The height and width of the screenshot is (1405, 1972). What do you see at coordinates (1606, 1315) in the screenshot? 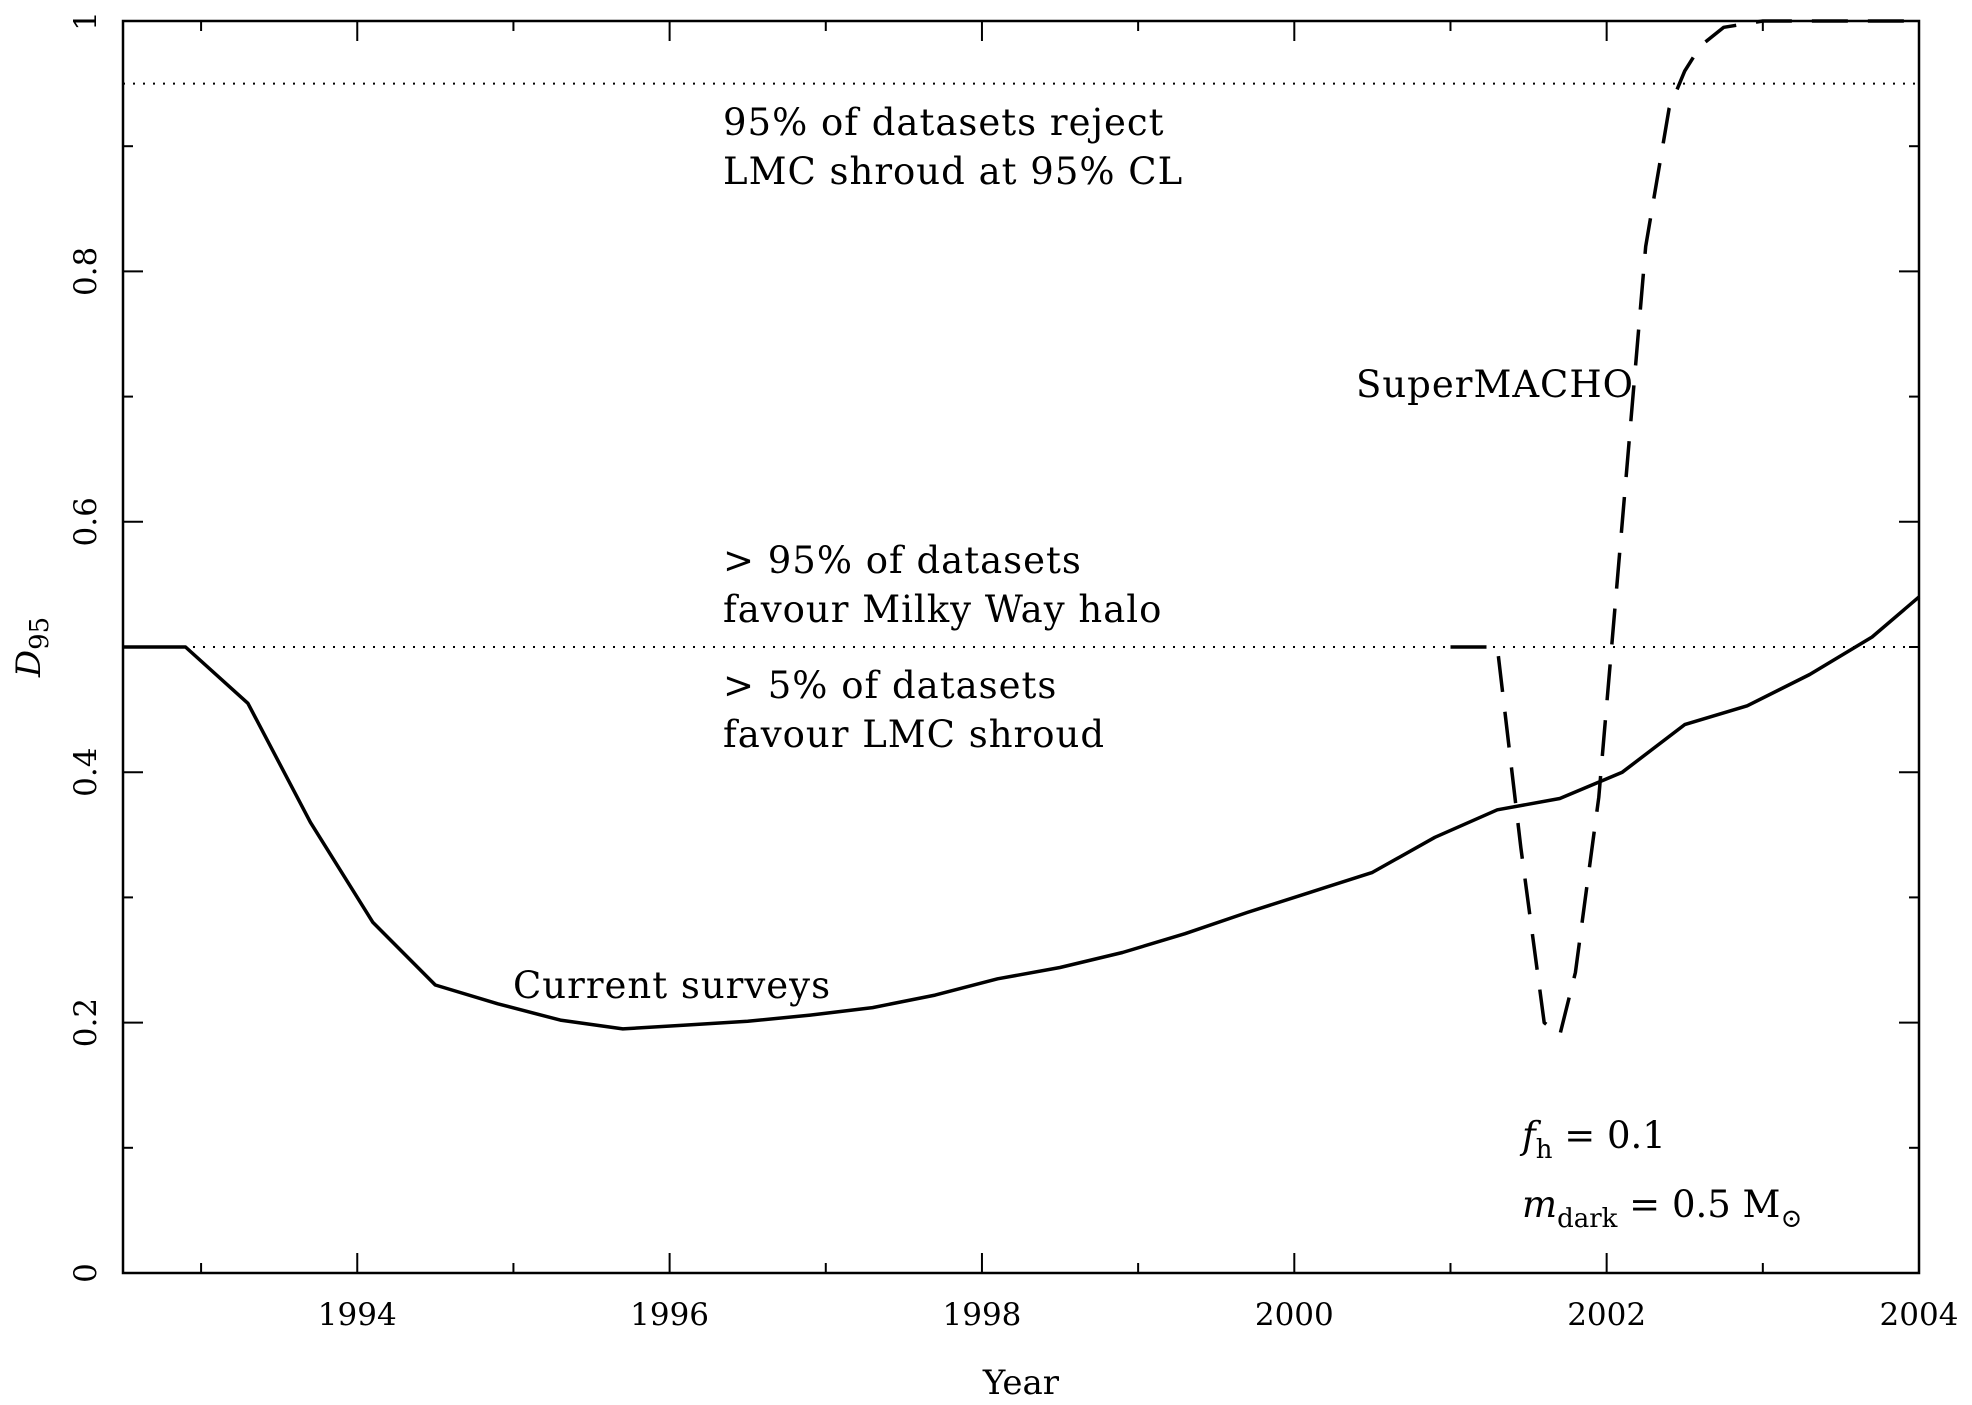
I see `x-tick-label-2002: 2002` at bounding box center [1606, 1315].